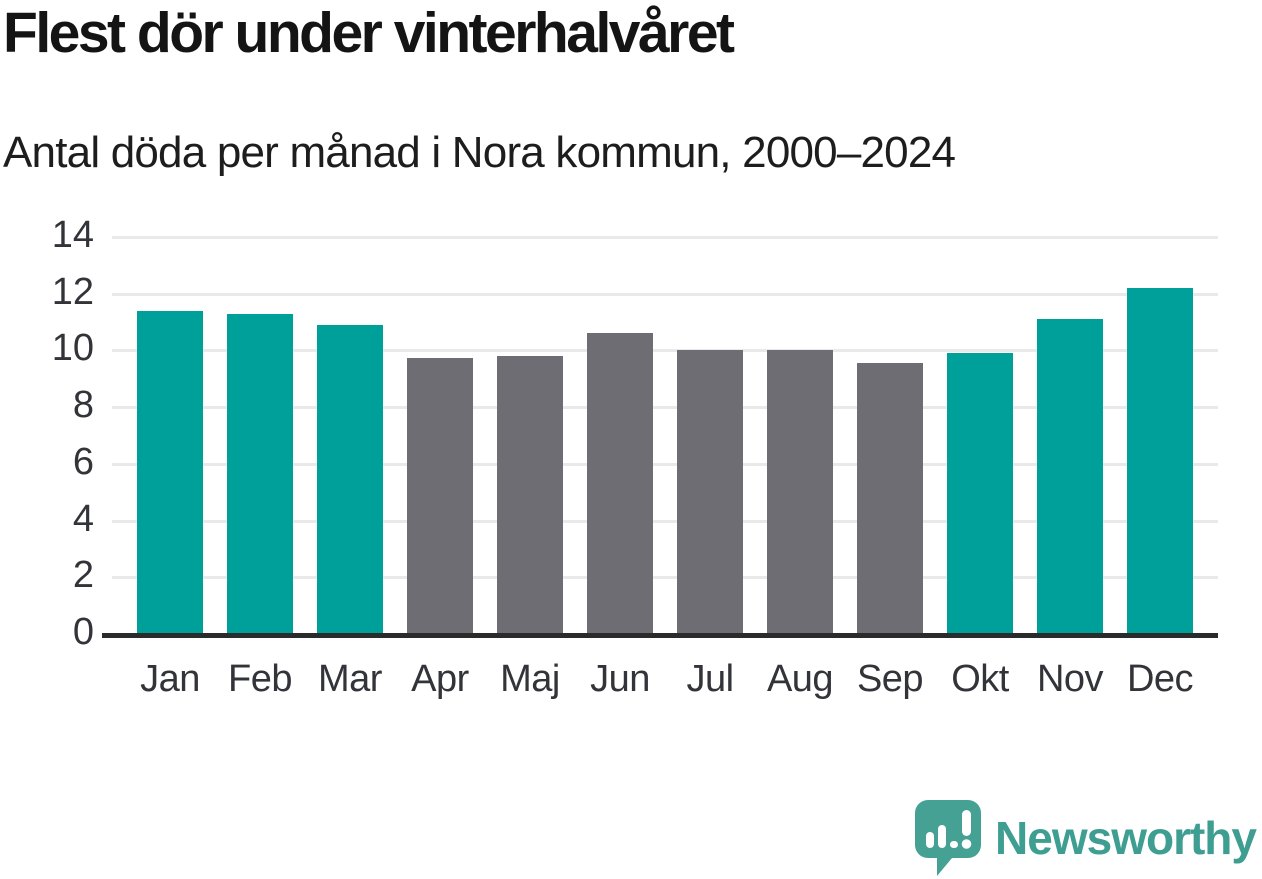 This screenshot has height=879, width=1262. What do you see at coordinates (72, 235) in the screenshot?
I see `y-axis-tick-label-14: 14` at bounding box center [72, 235].